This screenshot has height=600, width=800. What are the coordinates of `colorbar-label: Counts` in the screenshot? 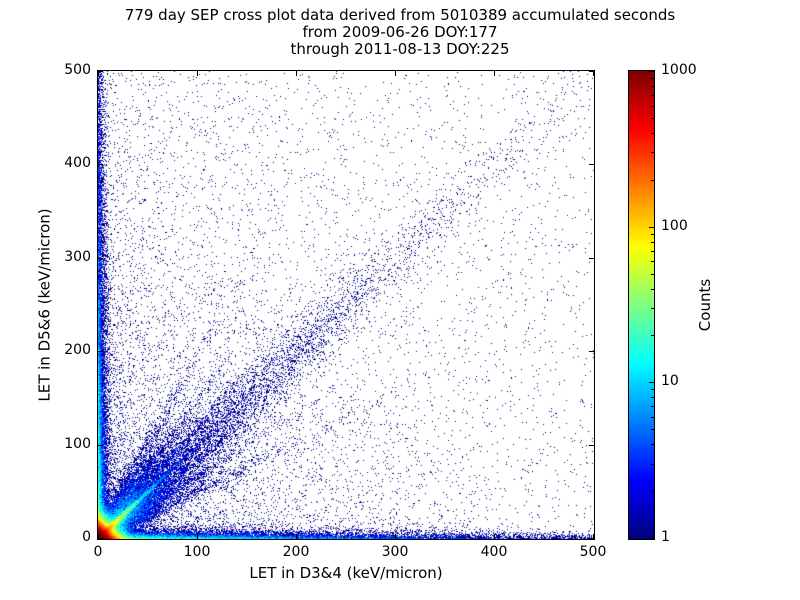 It's located at (705, 305).